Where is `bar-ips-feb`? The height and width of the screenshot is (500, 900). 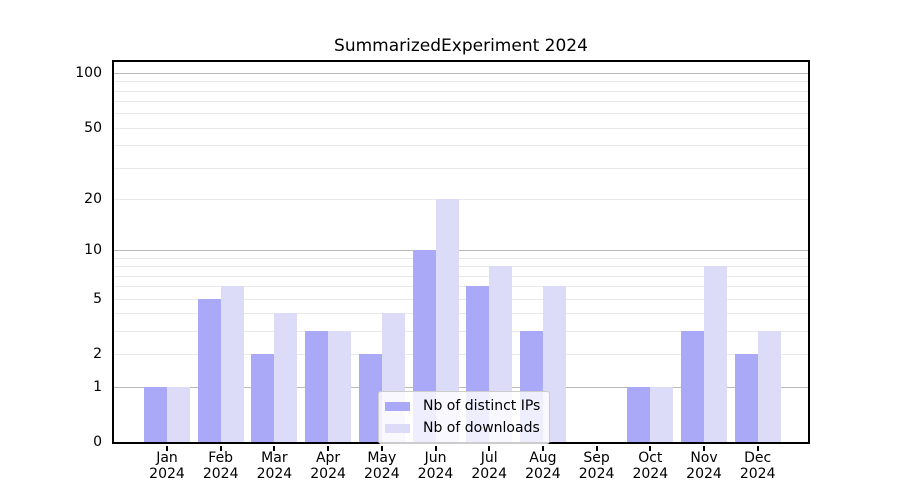
bar-ips-feb is located at coordinates (209, 370).